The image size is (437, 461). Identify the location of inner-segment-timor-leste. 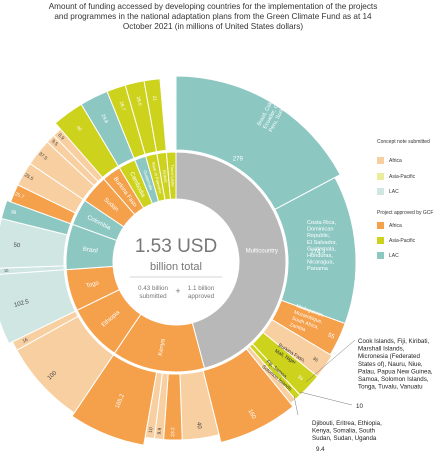
(171, 175).